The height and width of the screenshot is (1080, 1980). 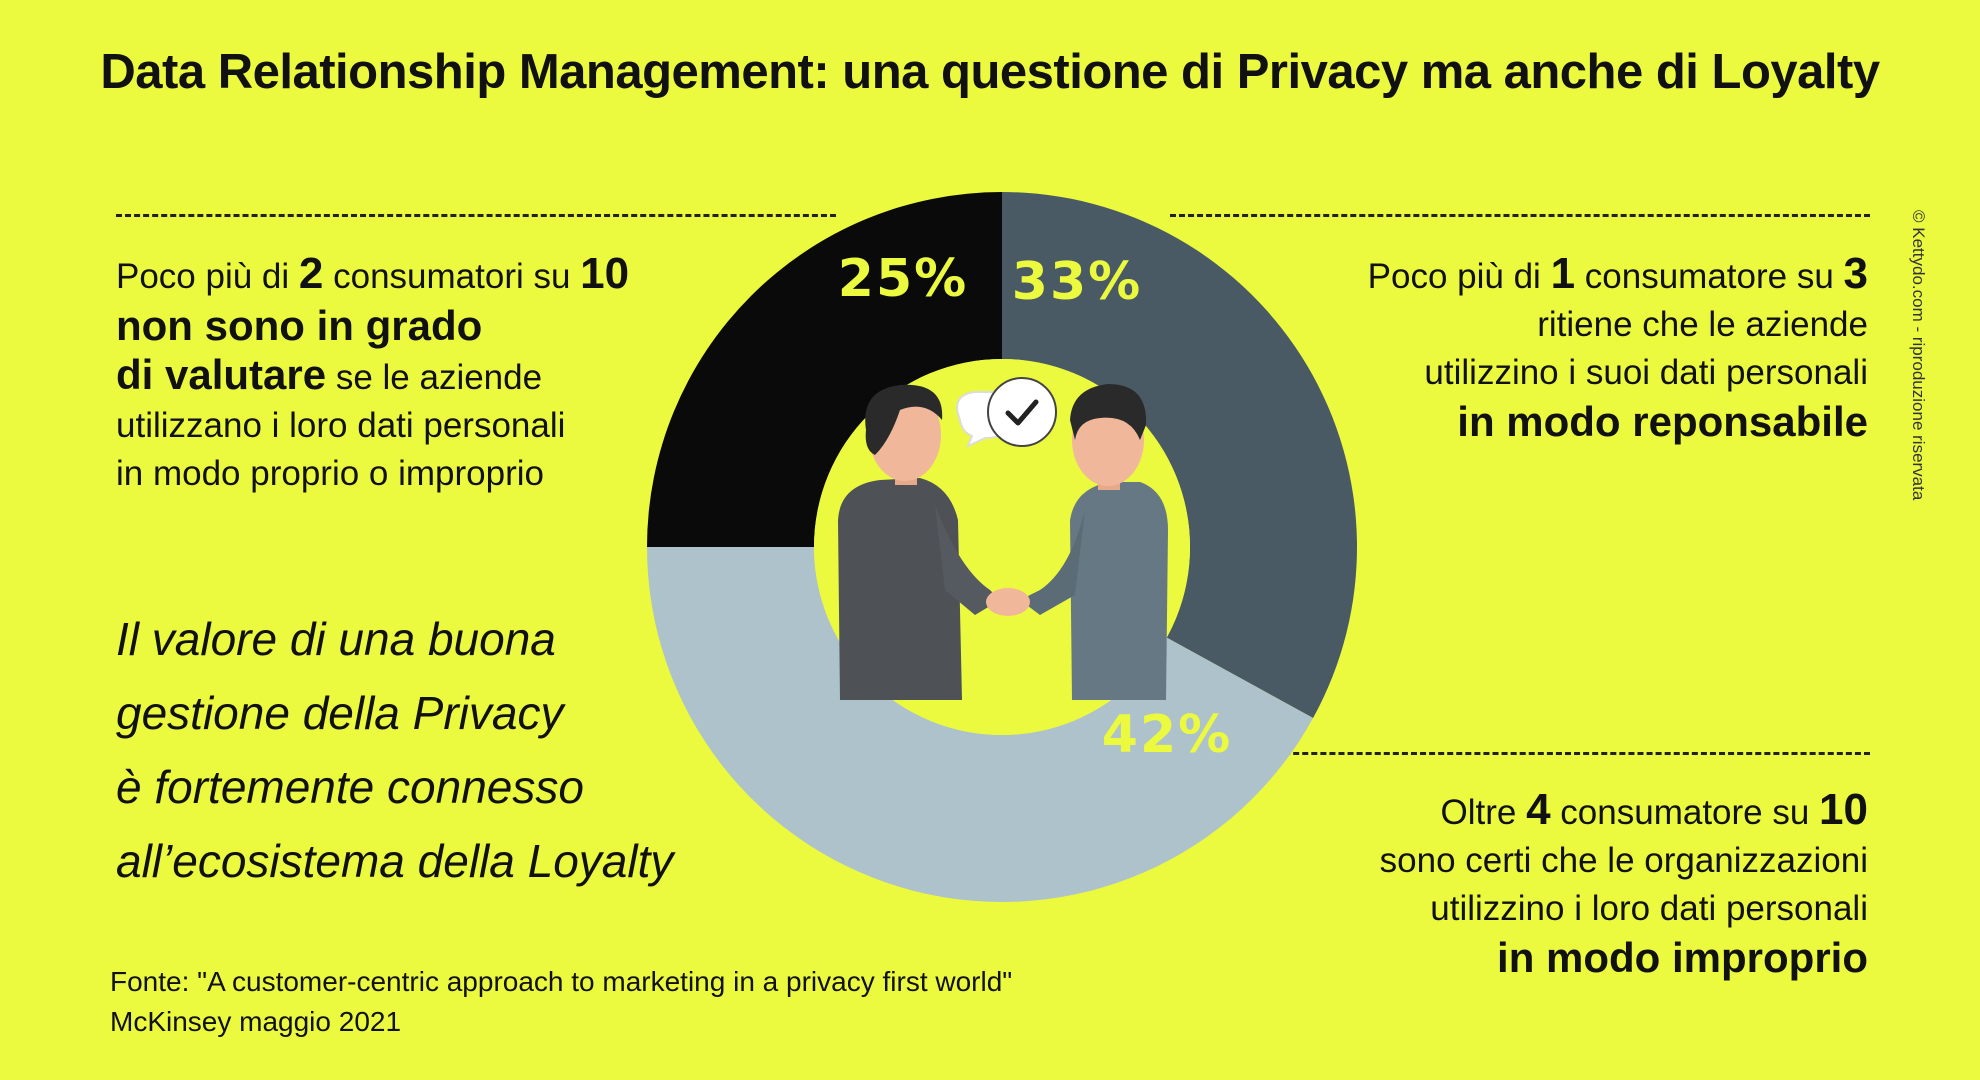 I want to click on copyright-note: © Kettydo.com - riproduzione riservata, so click(x=1918, y=355).